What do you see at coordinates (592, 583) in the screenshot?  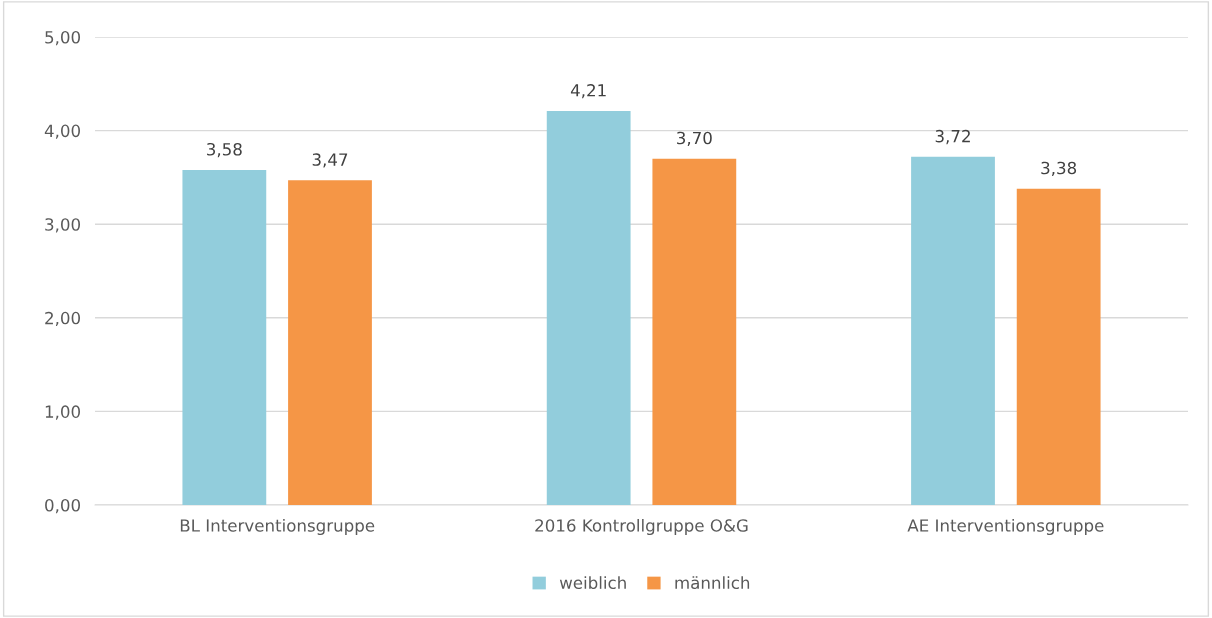 I see `legend-label: weiblich` at bounding box center [592, 583].